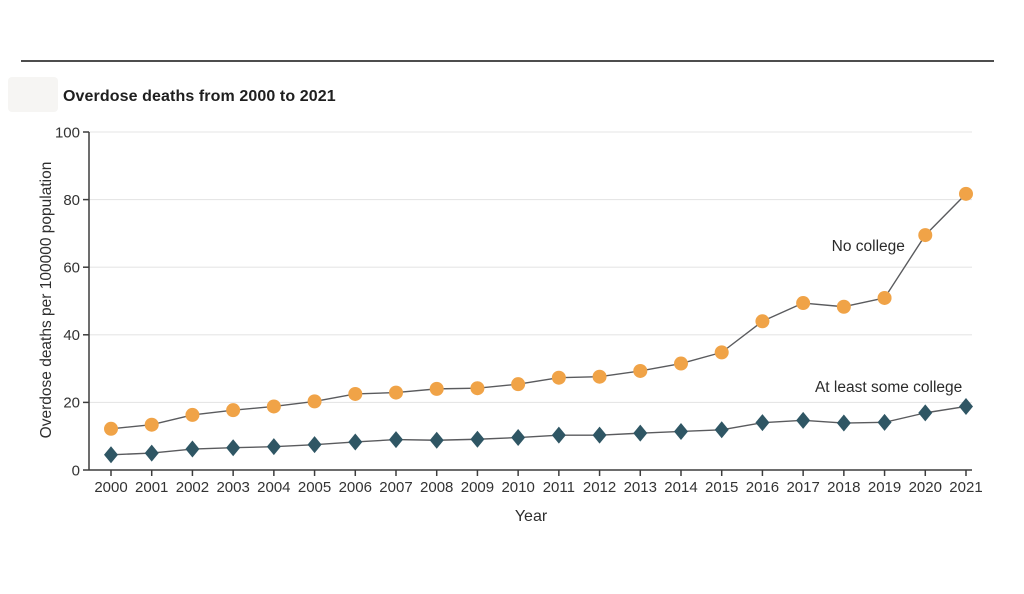 The image size is (1024, 594). What do you see at coordinates (802, 487) in the screenshot?
I see `x-tick-label: 2017` at bounding box center [802, 487].